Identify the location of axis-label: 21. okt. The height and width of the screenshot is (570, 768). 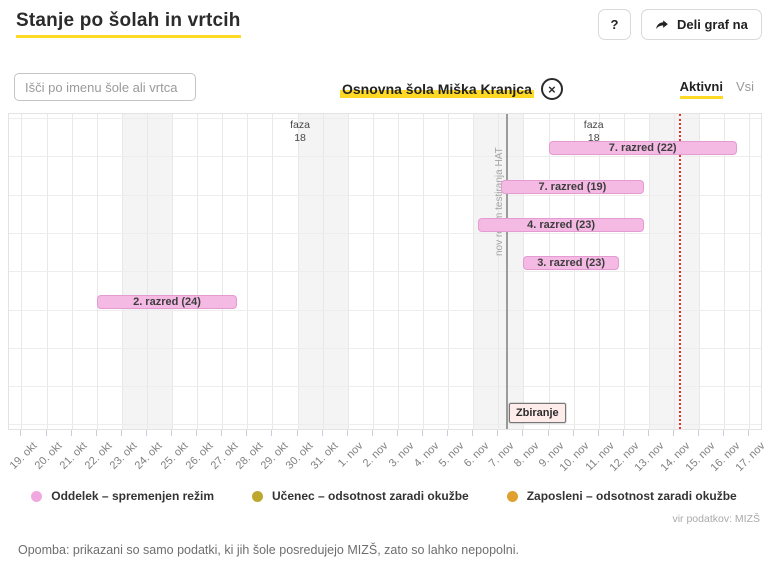
(73, 456).